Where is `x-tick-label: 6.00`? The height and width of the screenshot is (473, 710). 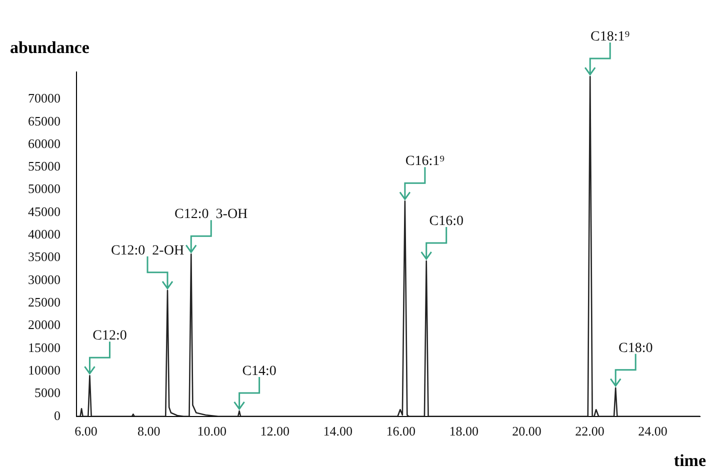 x-tick-label: 6.00 is located at coordinates (86, 431).